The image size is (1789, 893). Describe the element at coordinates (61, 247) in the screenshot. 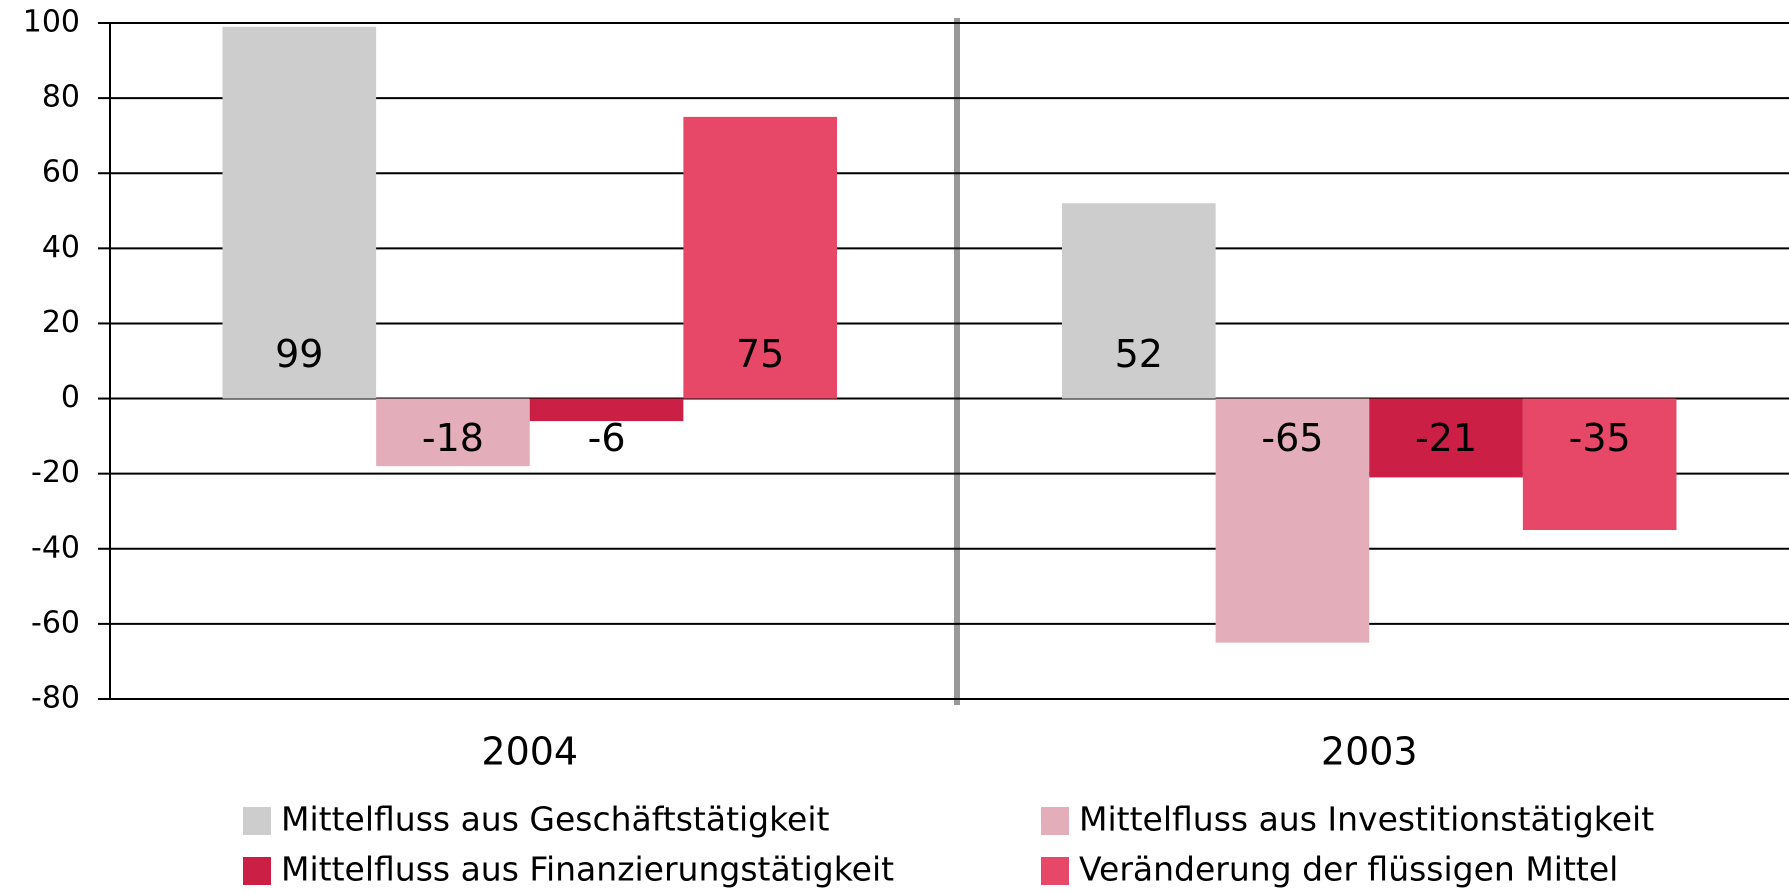

I see `y-tick-label: 40` at that location.